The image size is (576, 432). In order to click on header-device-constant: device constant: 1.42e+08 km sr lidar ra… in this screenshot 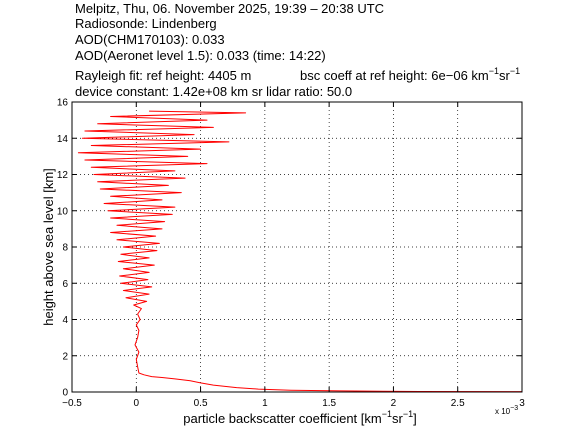, I will do `click(213, 91)`.